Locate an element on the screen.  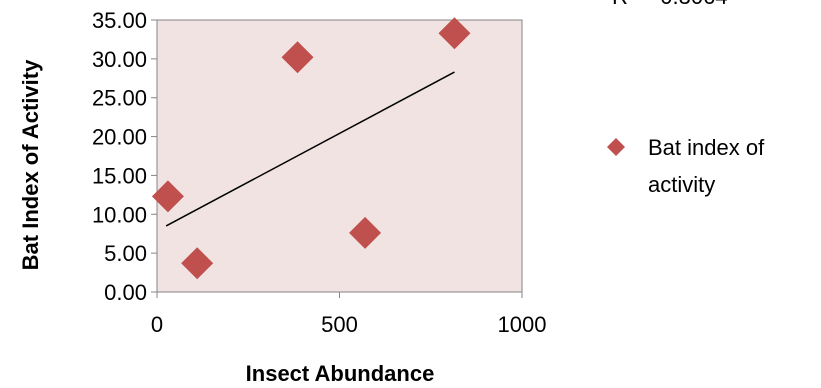
y-axis-title: Bat Index of Activity is located at coordinates (30, 164).